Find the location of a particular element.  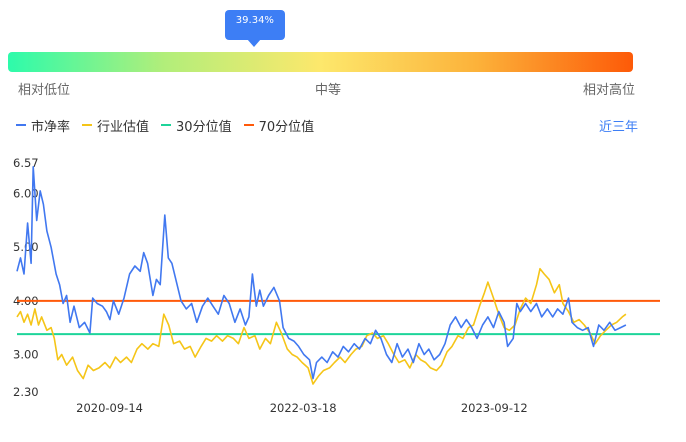

legend-item-p70: 70分位值 is located at coordinates (279, 125).